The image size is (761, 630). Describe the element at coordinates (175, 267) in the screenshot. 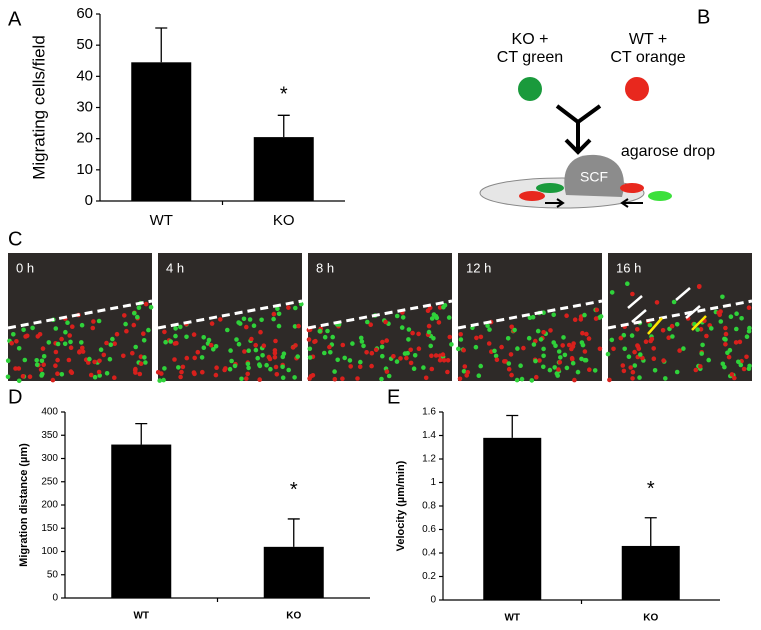

I see `frame-label: 4 h` at that location.